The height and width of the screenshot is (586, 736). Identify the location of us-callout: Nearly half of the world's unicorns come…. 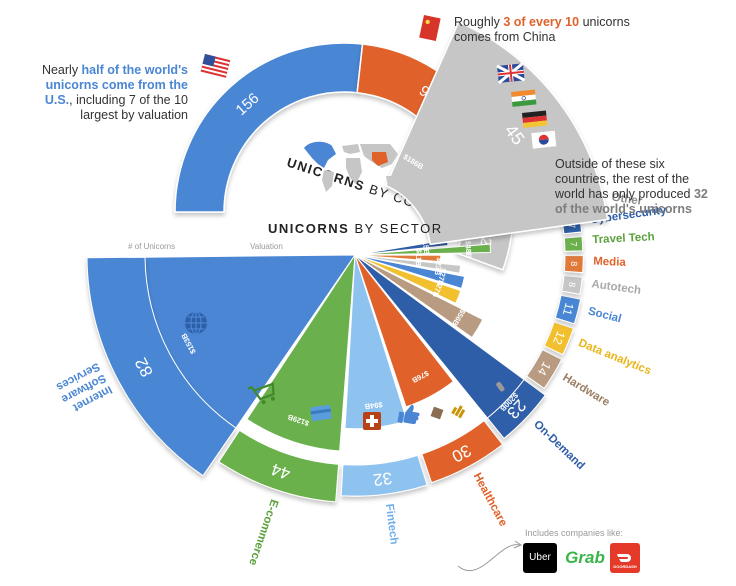
(104, 93).